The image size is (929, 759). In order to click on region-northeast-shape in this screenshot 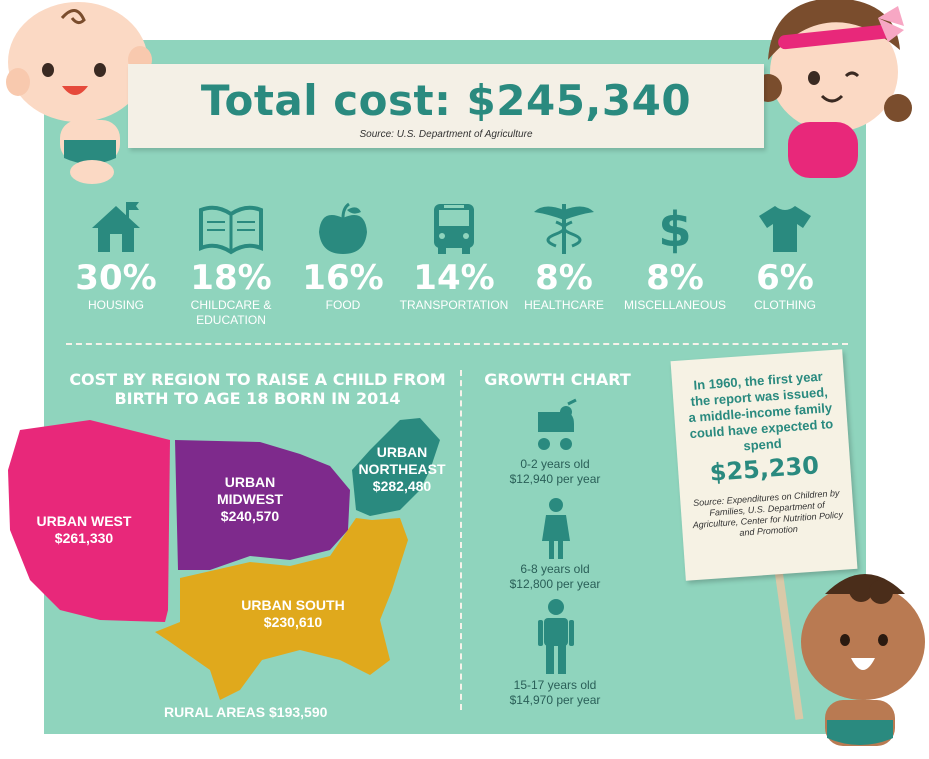, I will do `click(396, 467)`.